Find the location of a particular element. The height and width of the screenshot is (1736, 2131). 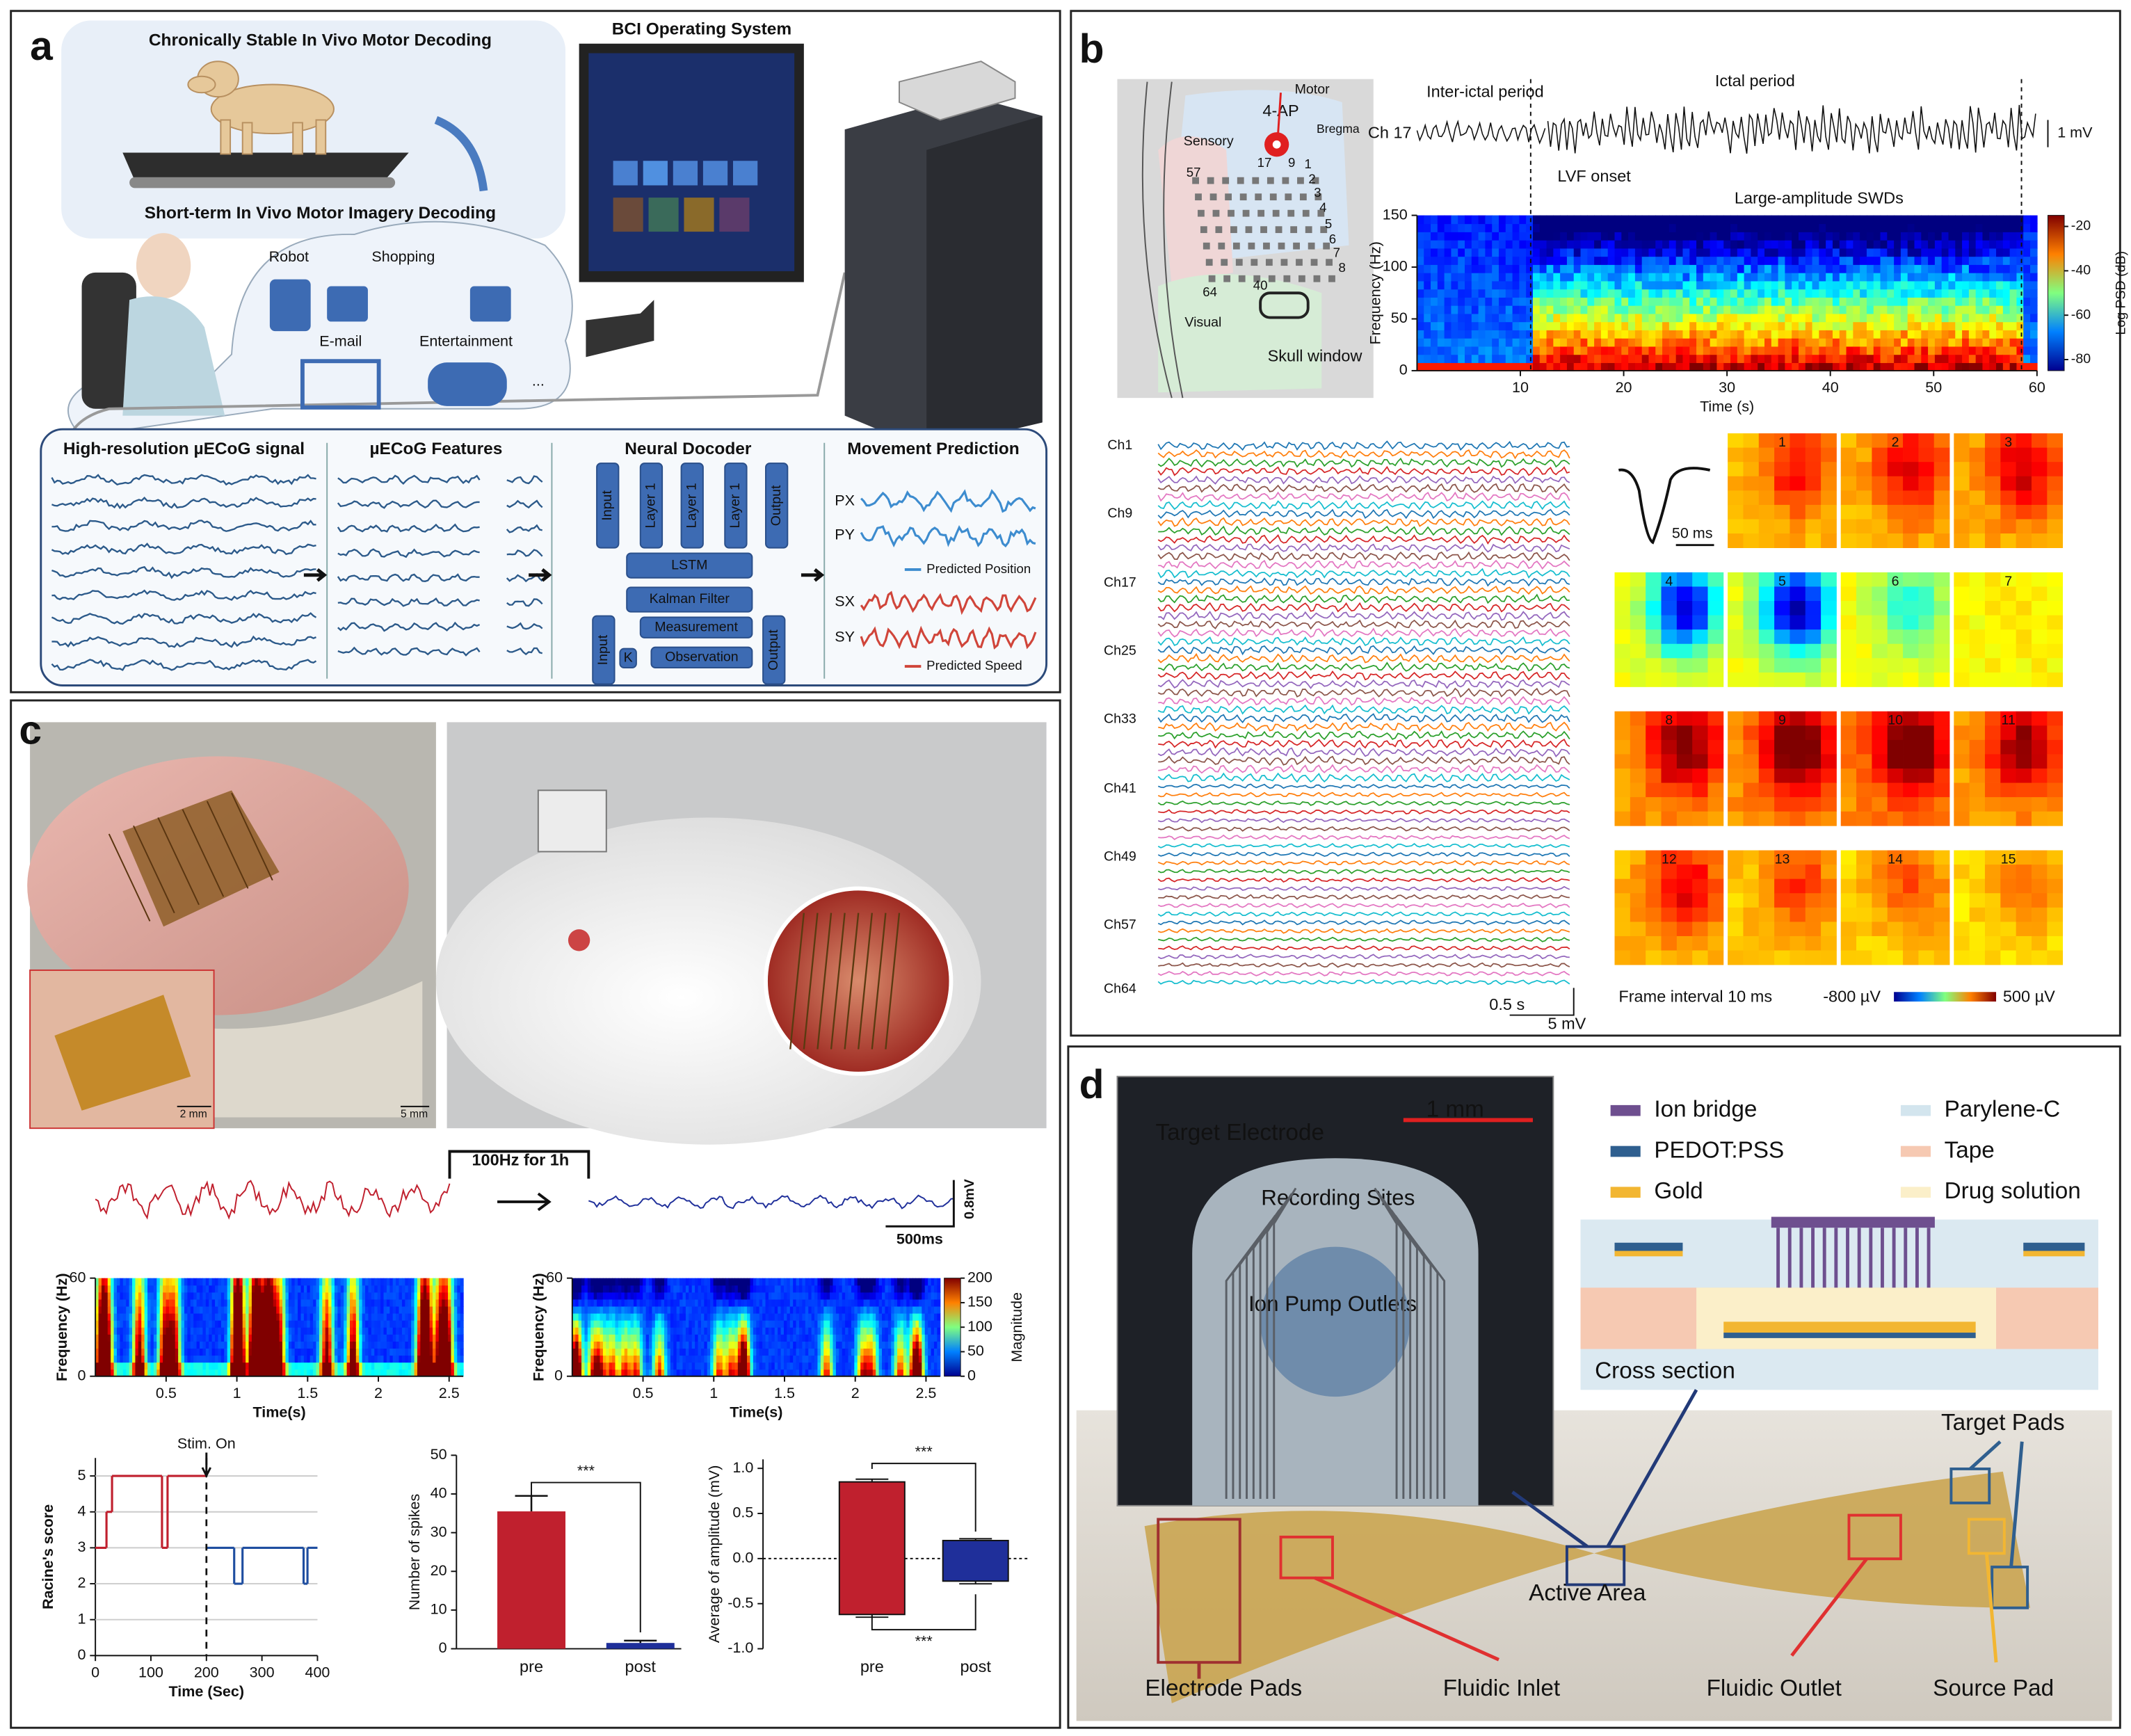

cross-section-pedot is located at coordinates (1850, 1335).